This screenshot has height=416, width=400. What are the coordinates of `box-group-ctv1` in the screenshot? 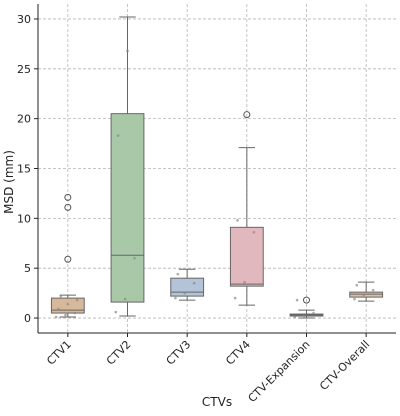 It's located at (67, 256).